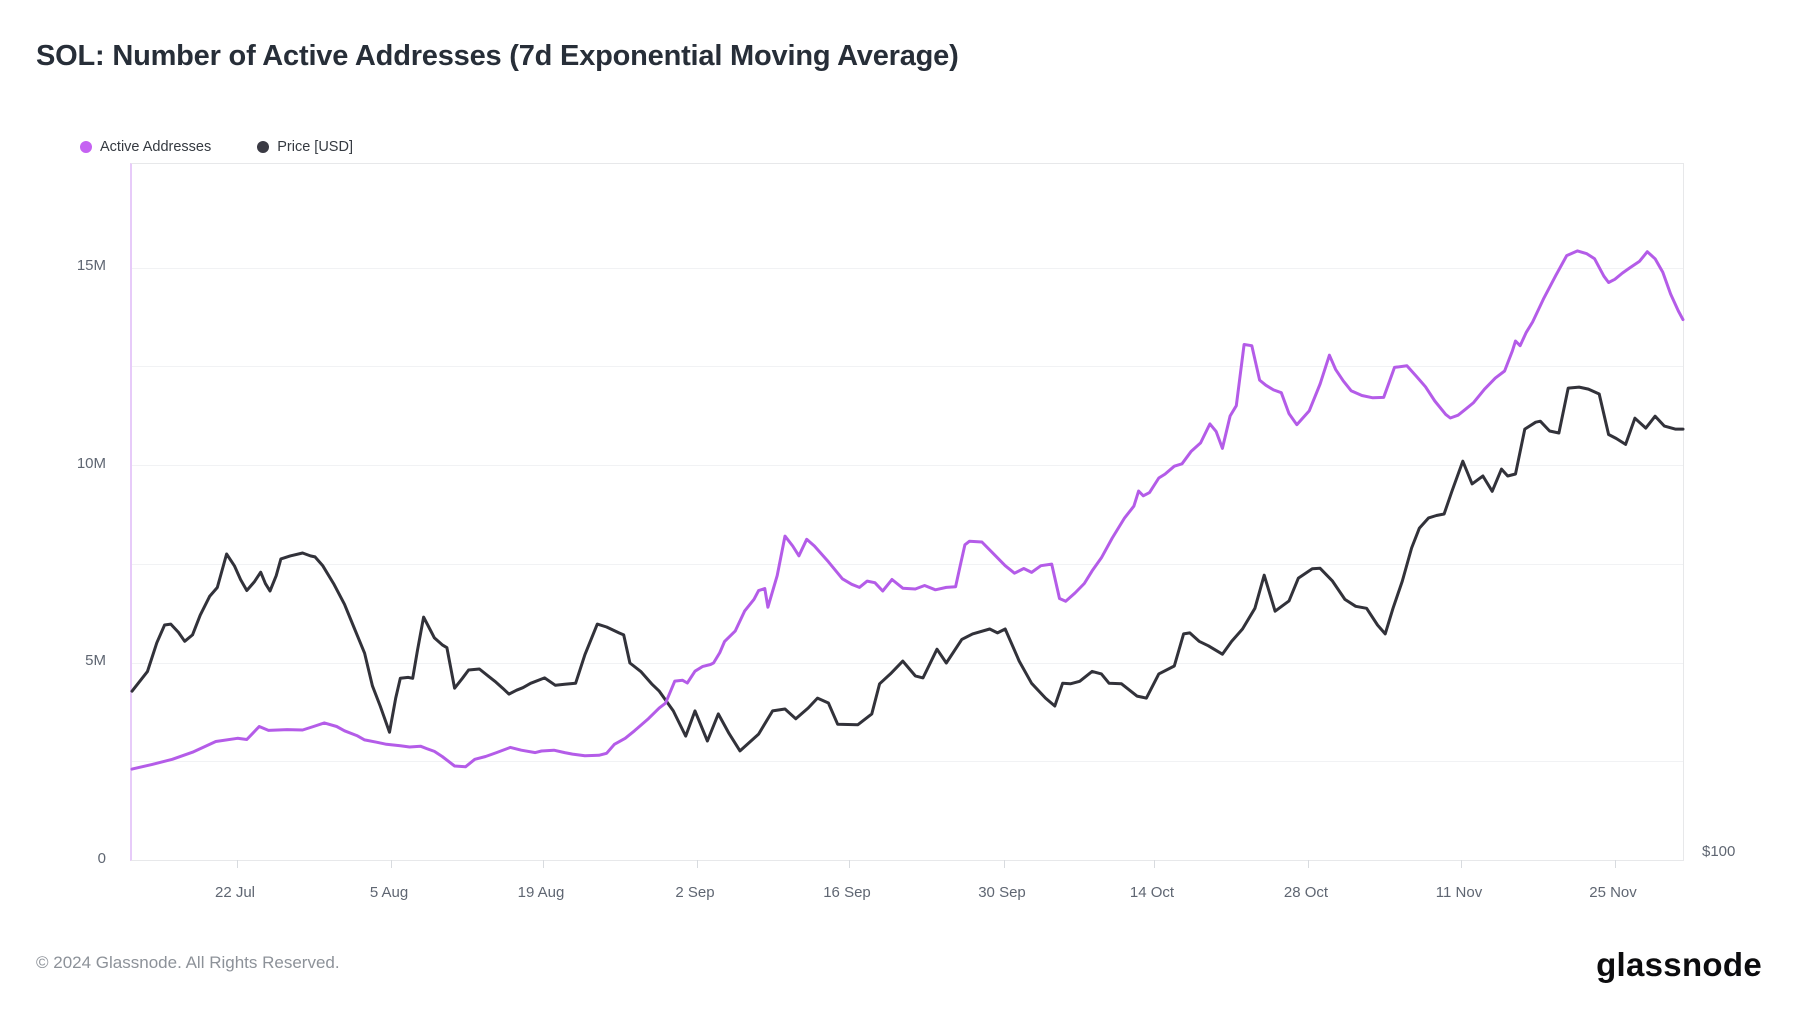  What do you see at coordinates (541, 892) in the screenshot?
I see `x-axis-tick-label: 19 Aug` at bounding box center [541, 892].